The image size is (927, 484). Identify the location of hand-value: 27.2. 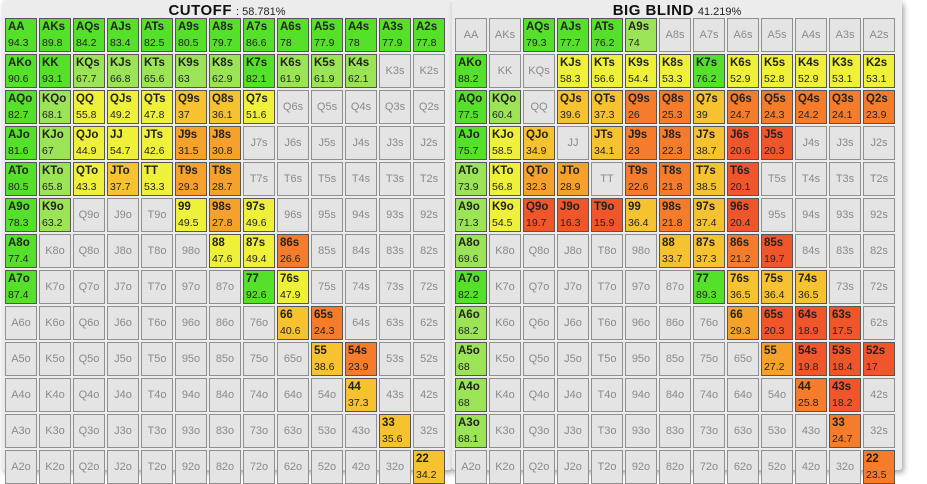
(774, 367).